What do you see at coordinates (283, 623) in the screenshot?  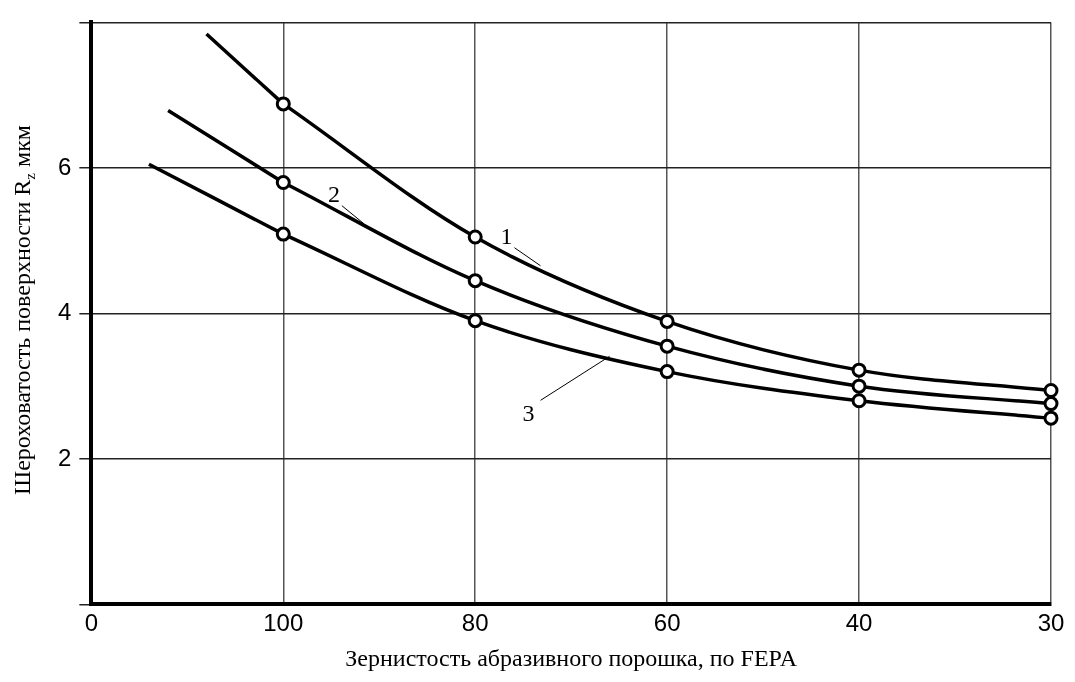 I see `x-tick-label: 100` at bounding box center [283, 623].